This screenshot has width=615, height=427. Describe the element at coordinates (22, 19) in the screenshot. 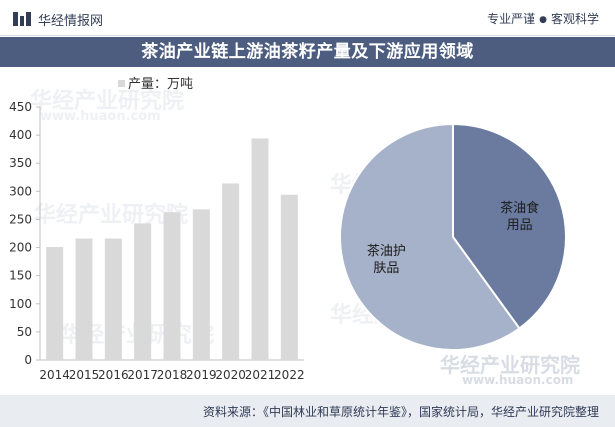

I see `brand-logo-icon` at that location.